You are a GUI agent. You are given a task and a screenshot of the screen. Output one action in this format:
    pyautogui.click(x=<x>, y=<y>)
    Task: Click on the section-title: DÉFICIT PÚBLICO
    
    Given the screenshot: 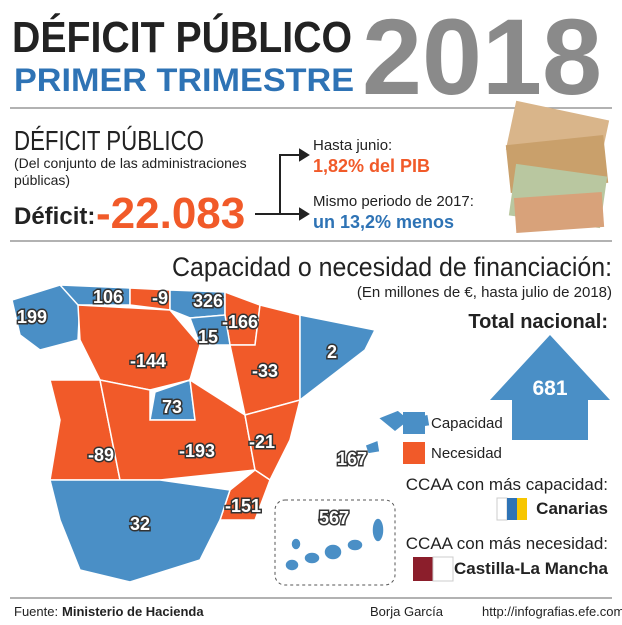 What is the action you would take?
    pyautogui.click(x=109, y=140)
    